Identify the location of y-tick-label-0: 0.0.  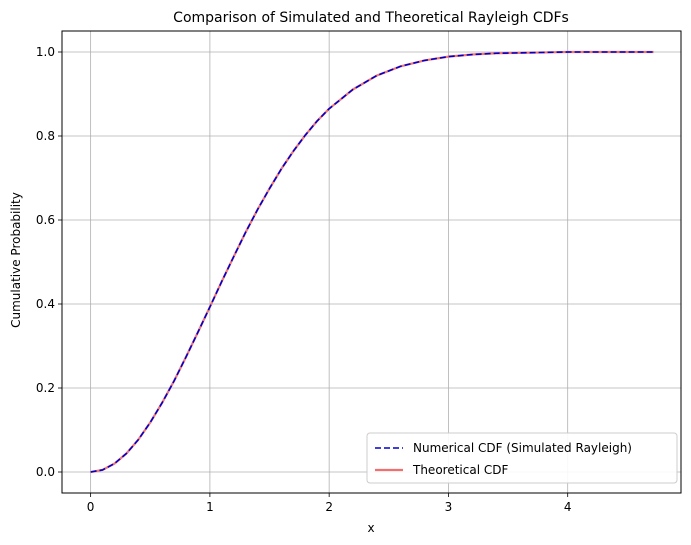
(45, 472).